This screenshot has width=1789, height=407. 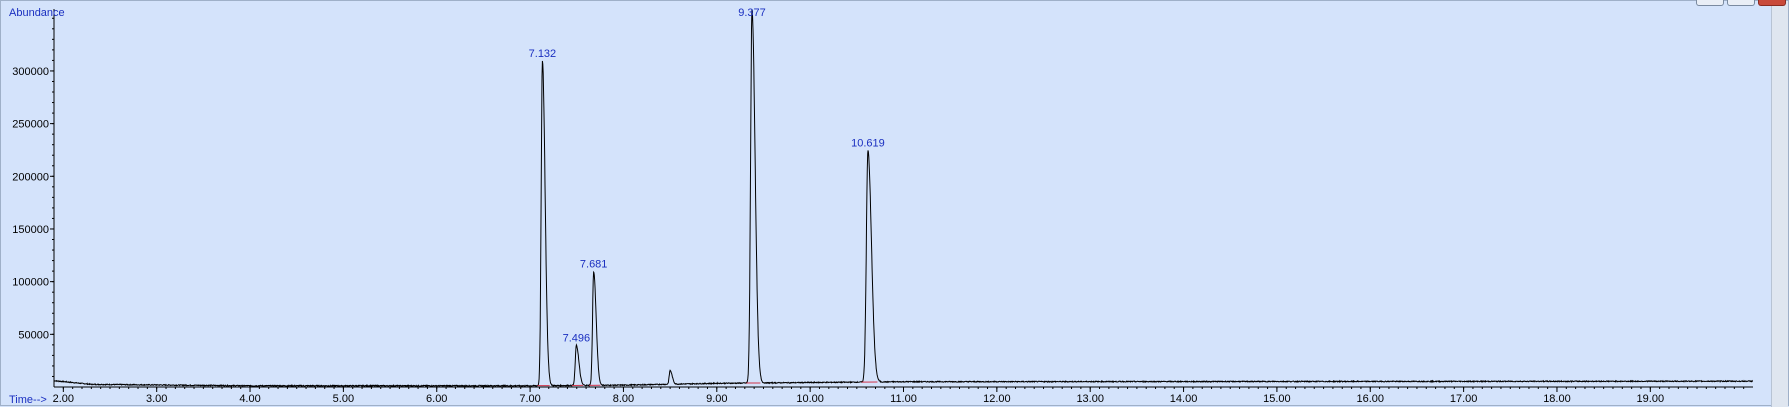 What do you see at coordinates (30, 177) in the screenshot?
I see `y-tick-label: 200000` at bounding box center [30, 177].